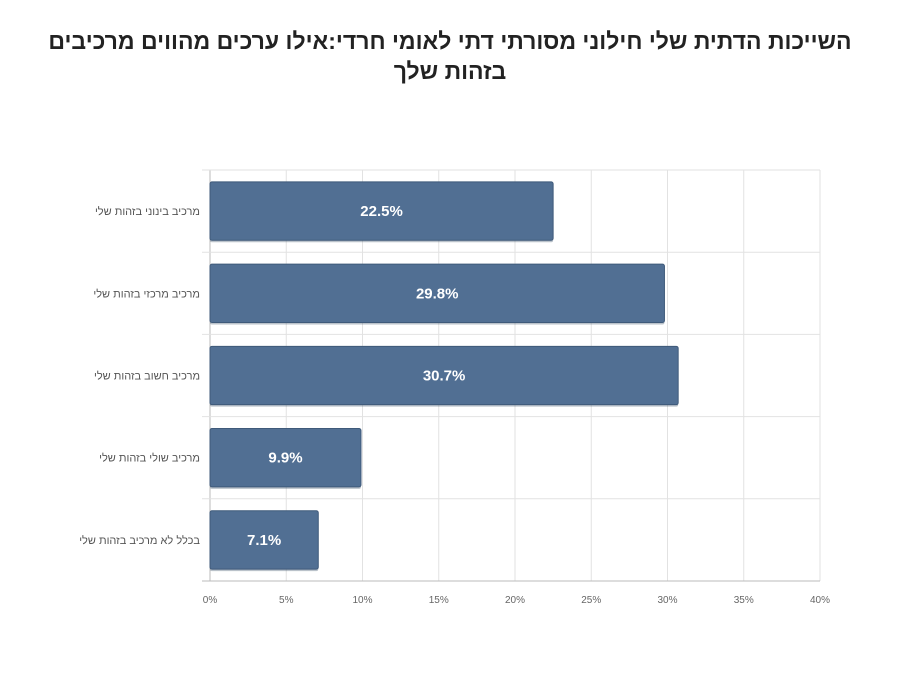 Image resolution: width=900 pixels, height=700 pixels. Describe the element at coordinates (515, 600) in the screenshot. I see `x-tick-label: 20%` at that location.